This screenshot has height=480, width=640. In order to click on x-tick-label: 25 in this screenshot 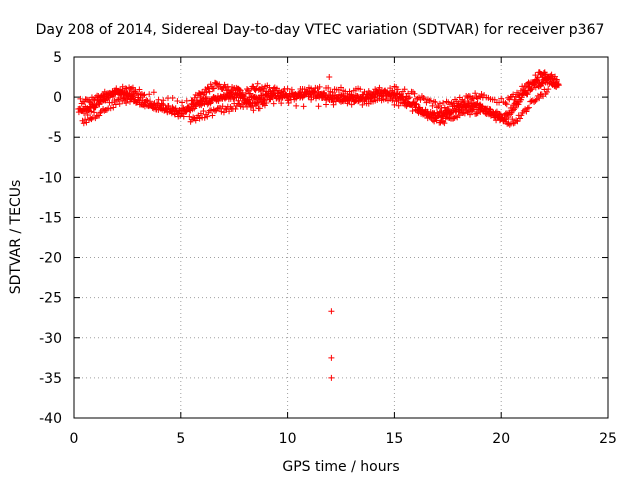, I will do `click(608, 439)`.